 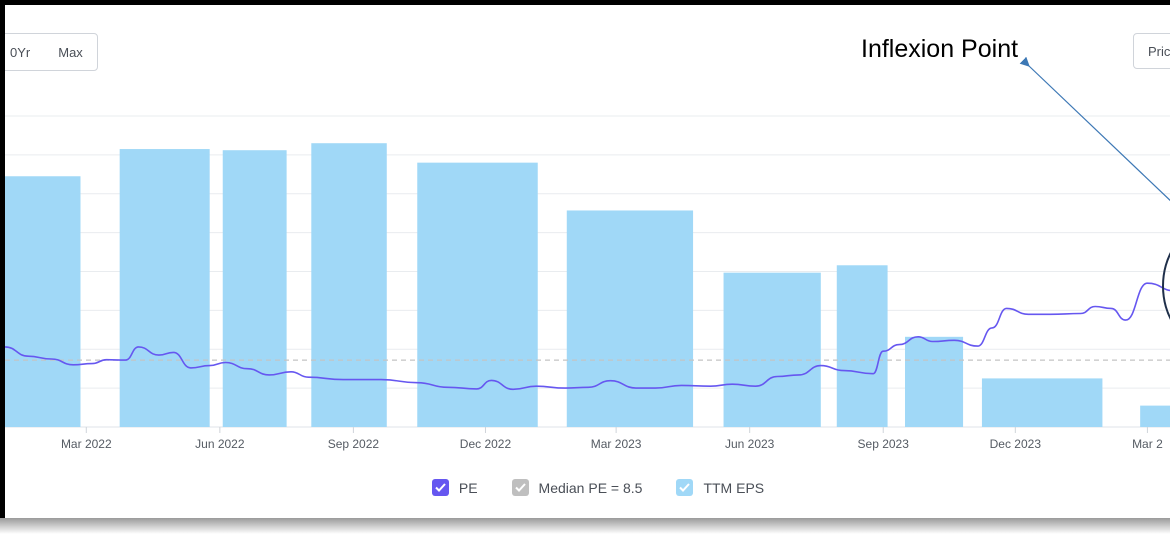 What do you see at coordinates (468, 487) in the screenshot?
I see `legend-label-pe: PE` at bounding box center [468, 487].